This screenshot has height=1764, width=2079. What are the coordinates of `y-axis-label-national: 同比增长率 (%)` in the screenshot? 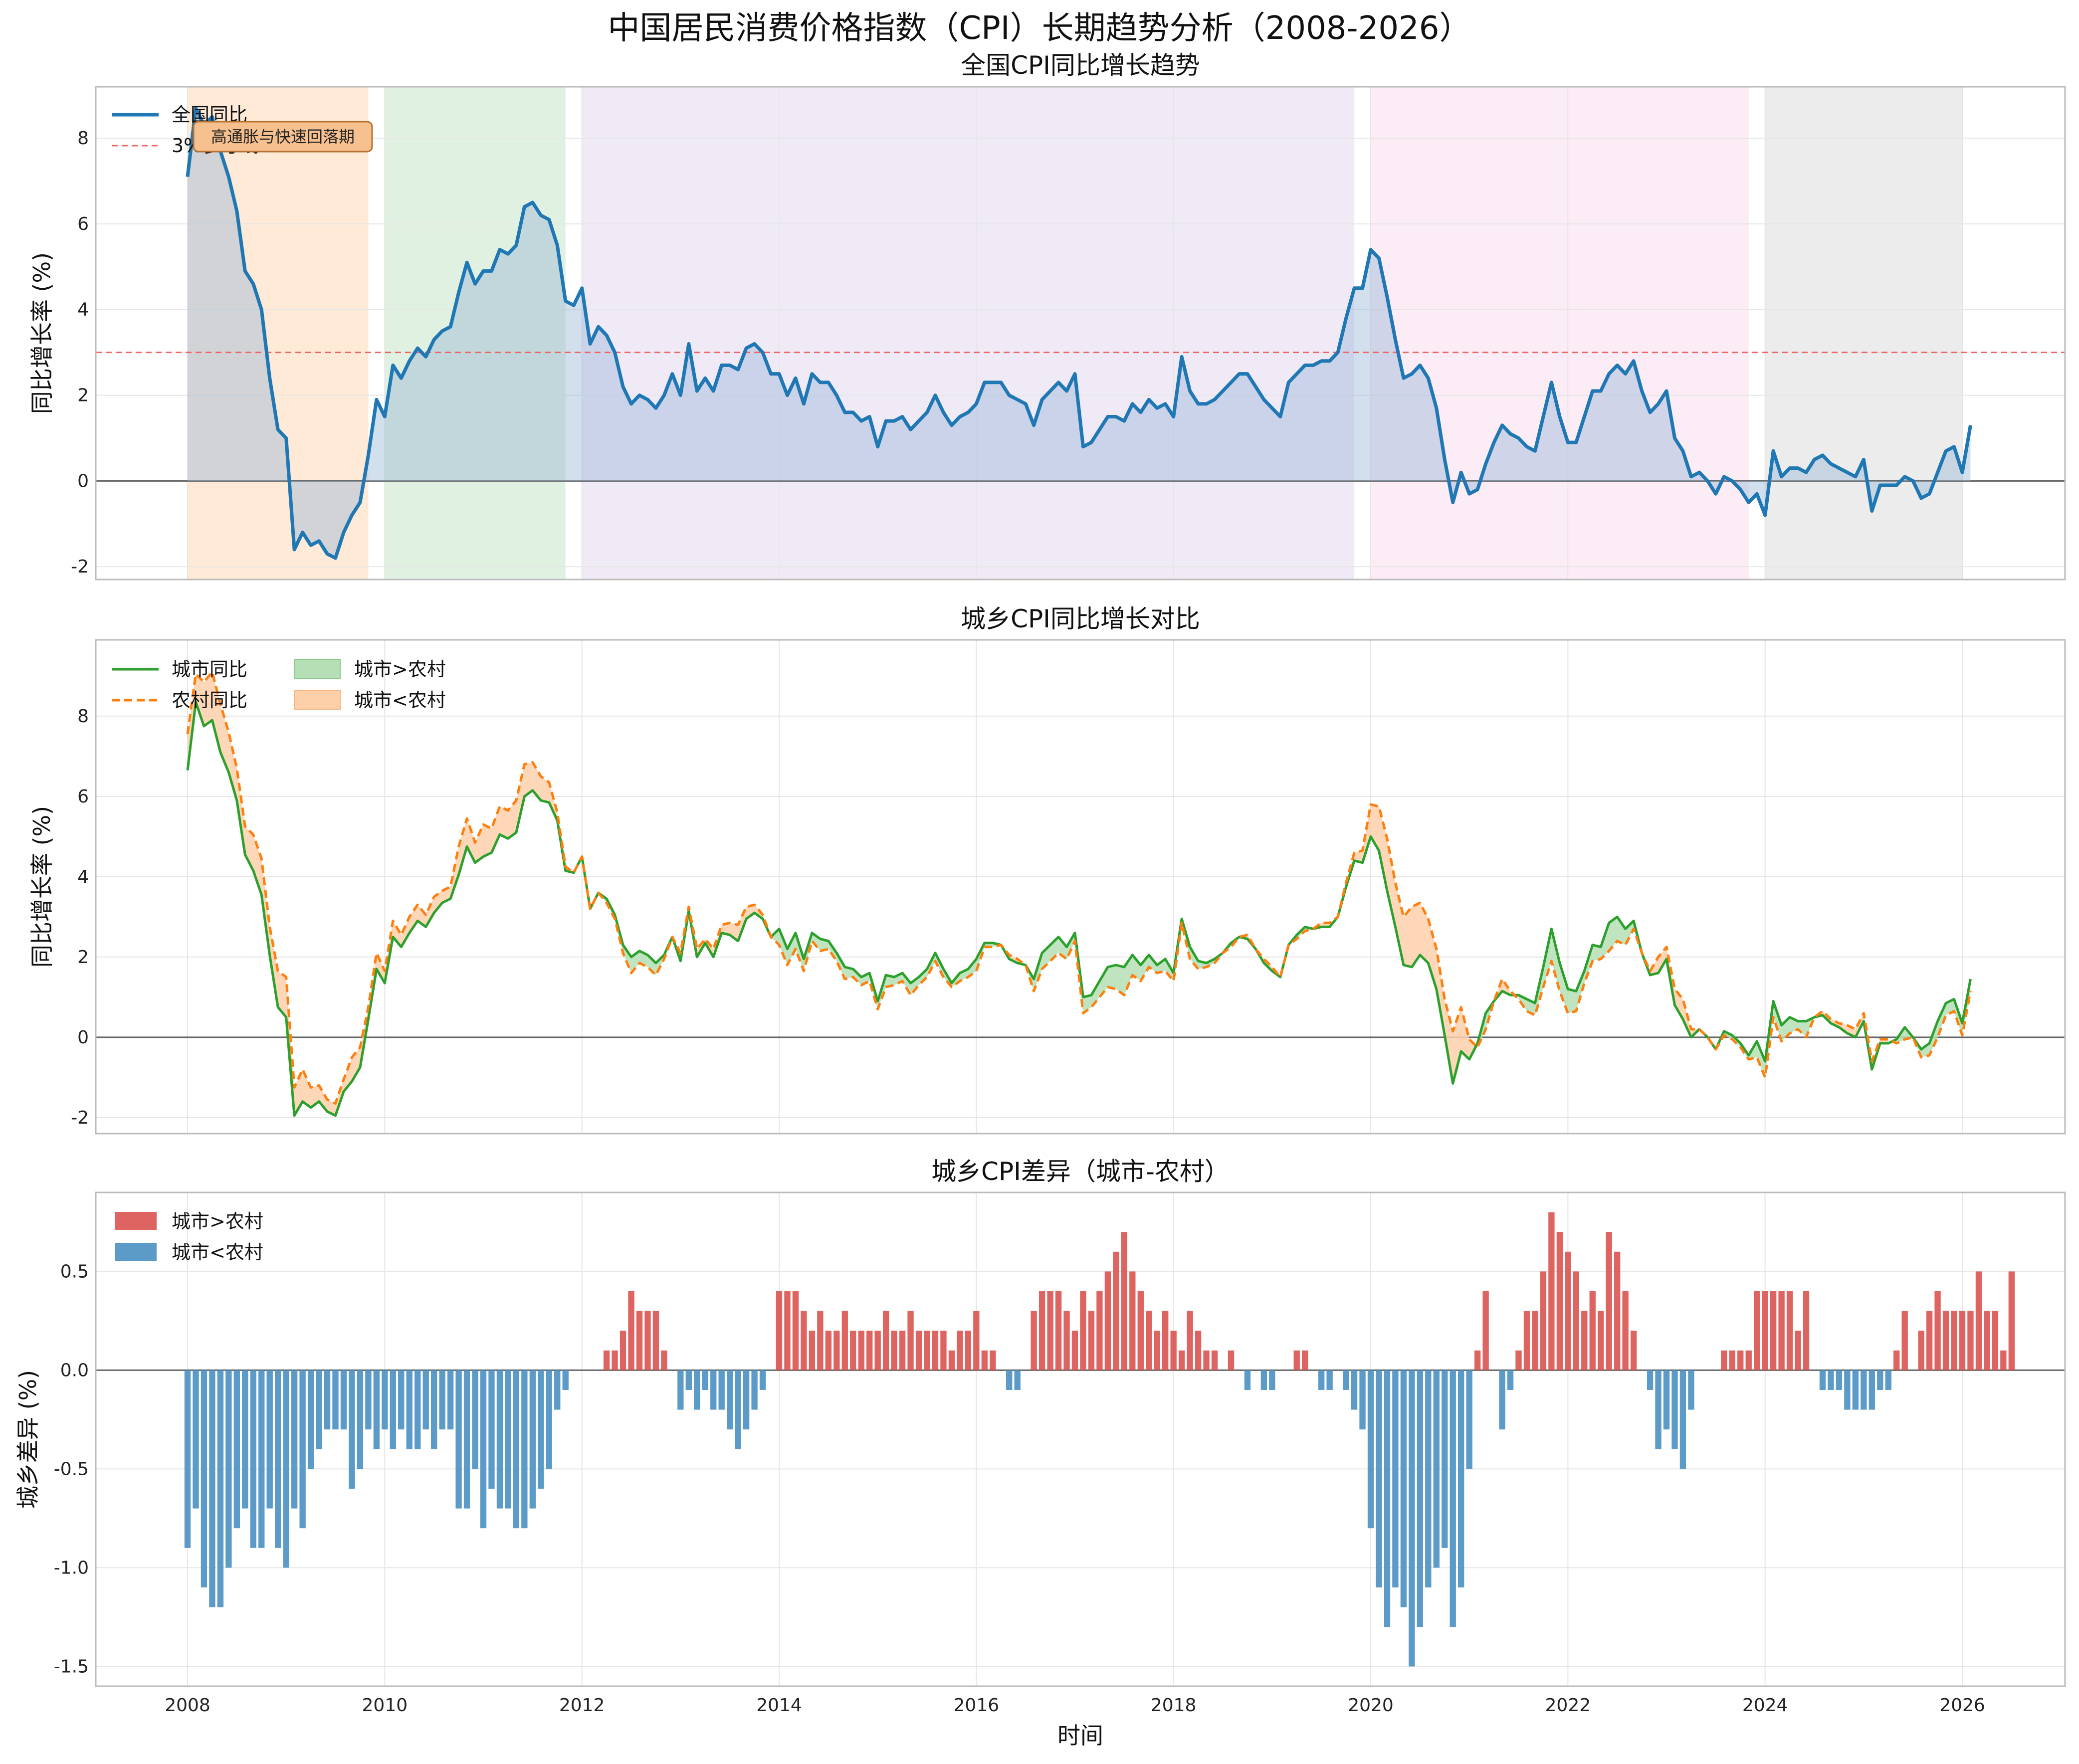 It's located at (41, 333).